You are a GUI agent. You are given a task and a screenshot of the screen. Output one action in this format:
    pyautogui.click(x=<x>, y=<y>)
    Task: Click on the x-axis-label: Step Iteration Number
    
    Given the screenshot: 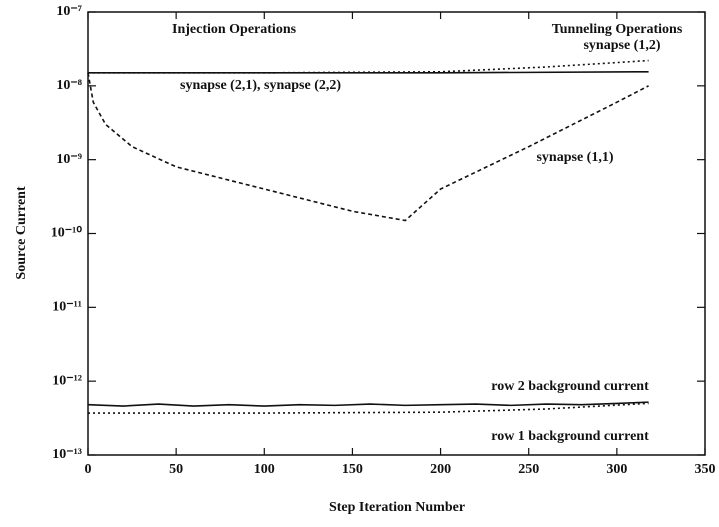 What is the action you would take?
    pyautogui.click(x=397, y=507)
    